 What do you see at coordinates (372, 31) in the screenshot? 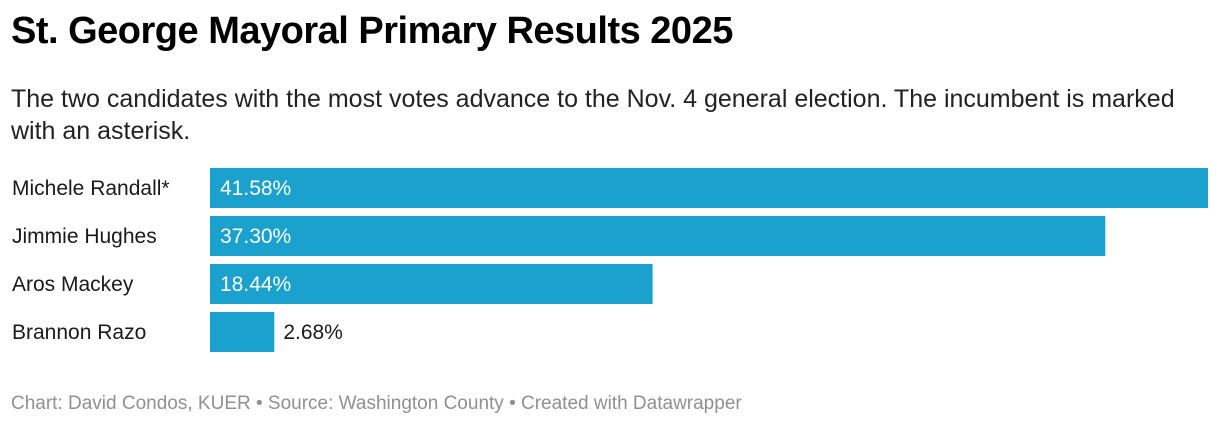
I see `chart-title: St. George Mayoral Primary Results 2025` at bounding box center [372, 31].